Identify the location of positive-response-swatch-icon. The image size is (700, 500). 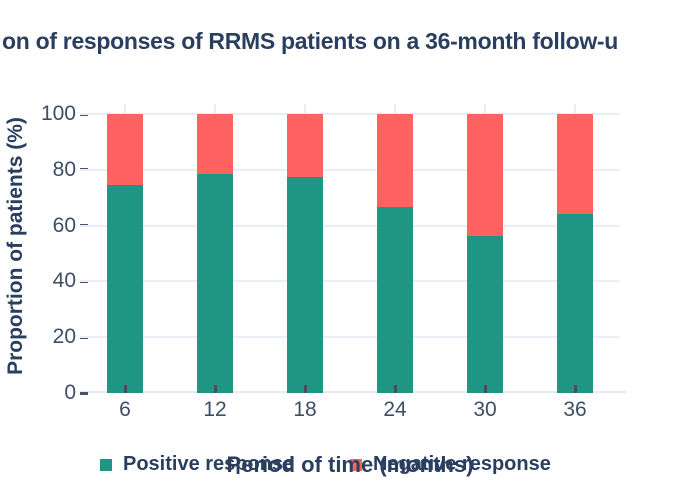
(106, 464).